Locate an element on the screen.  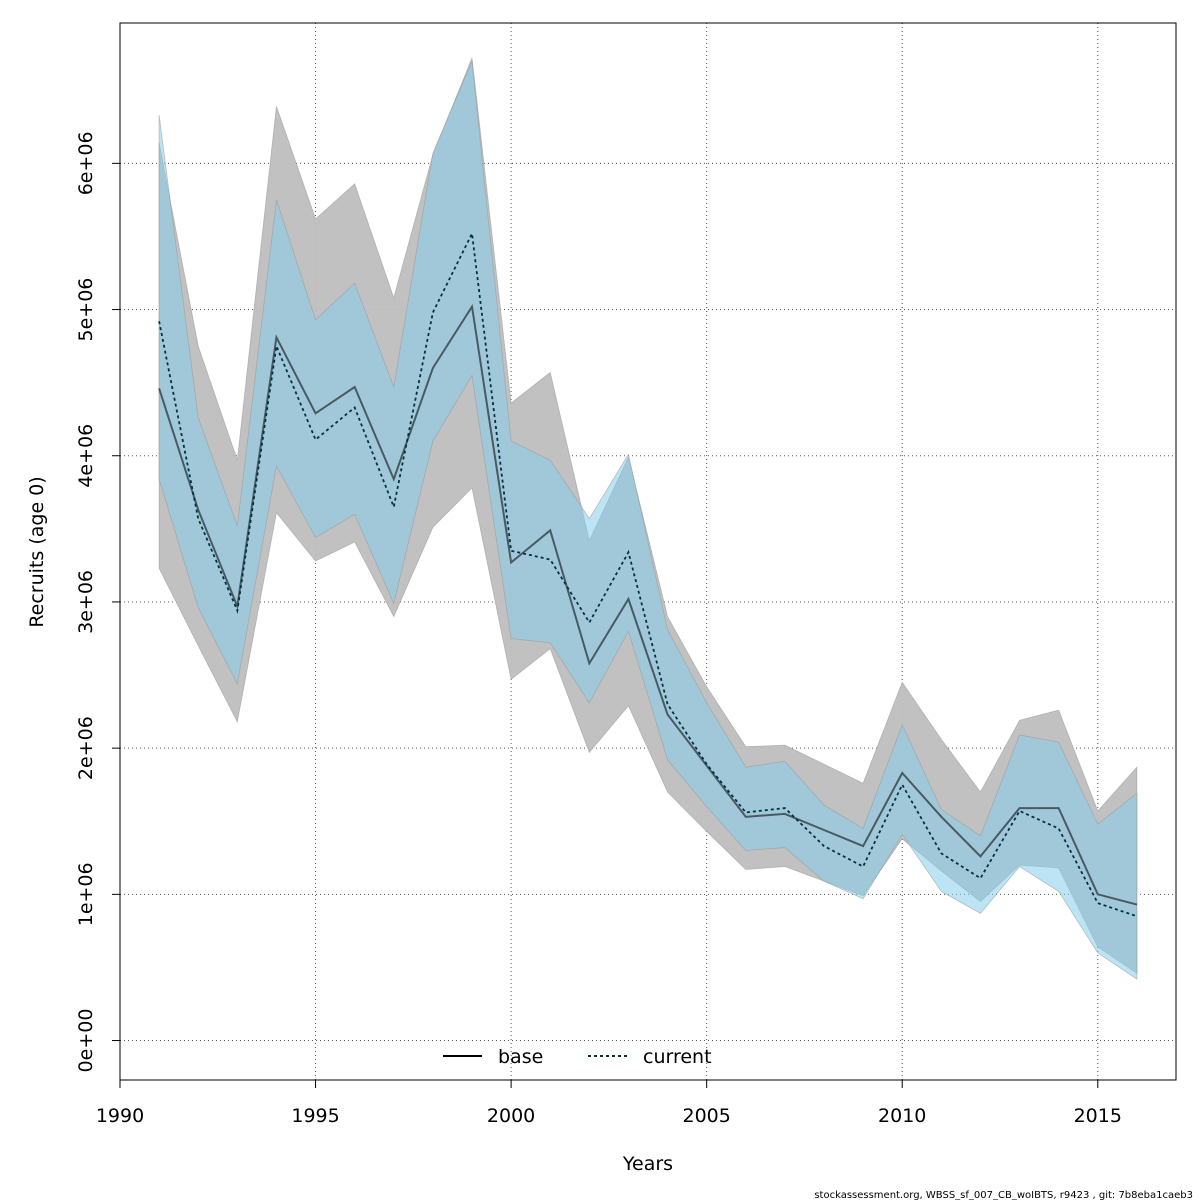
y-tick-label: 3e+06 is located at coordinates (86, 602).